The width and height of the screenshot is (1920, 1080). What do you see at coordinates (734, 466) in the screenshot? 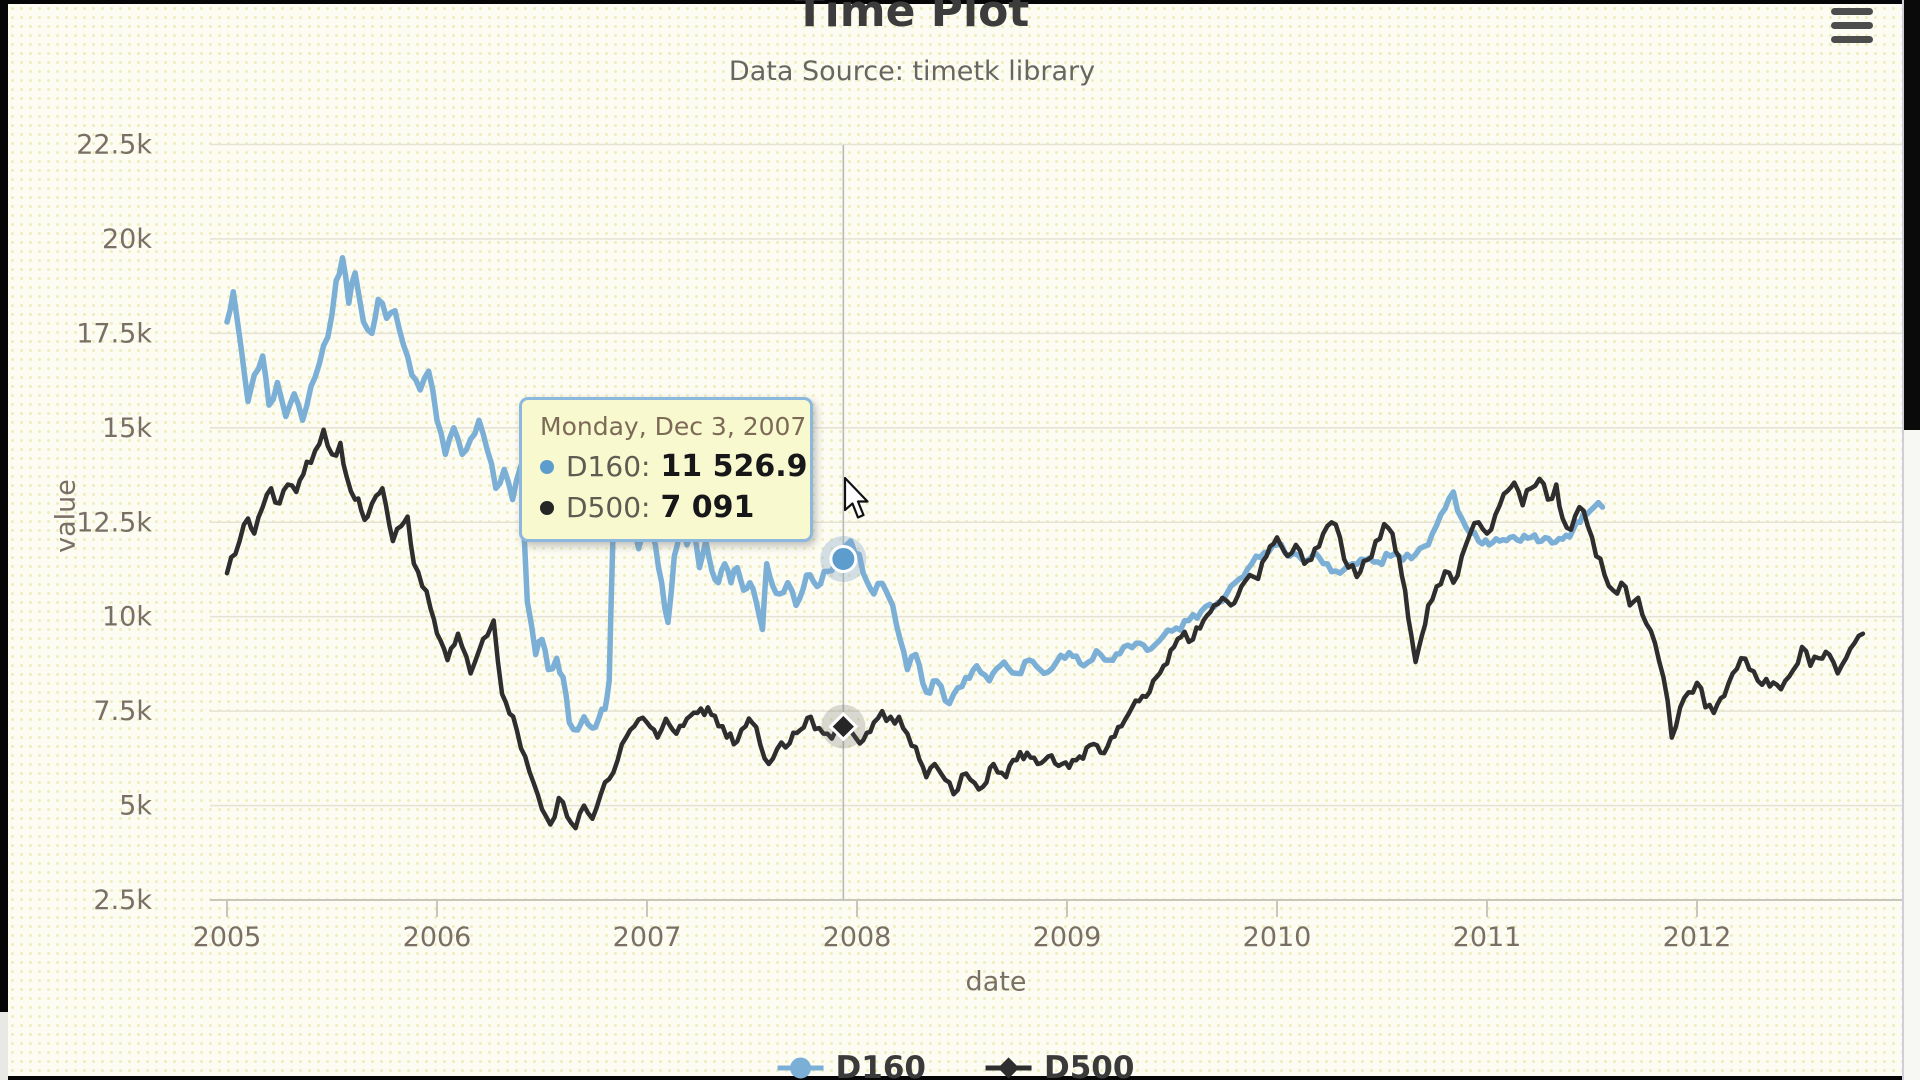
I see `tooltip-series-value: 11 526.9` at bounding box center [734, 466].